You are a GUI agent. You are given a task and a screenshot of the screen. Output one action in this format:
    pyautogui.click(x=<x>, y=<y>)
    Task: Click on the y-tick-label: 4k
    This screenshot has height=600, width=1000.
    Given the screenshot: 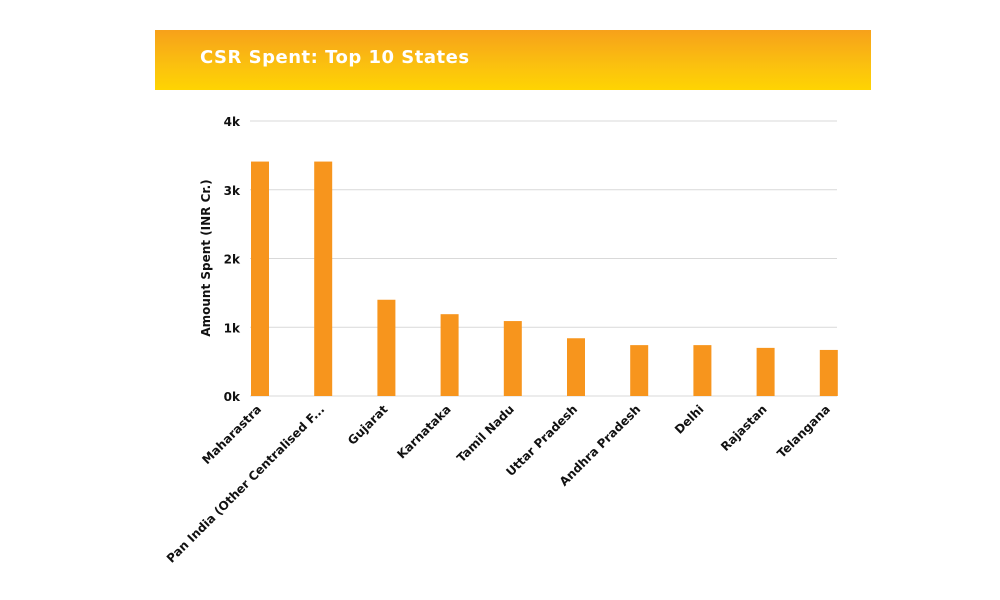 What is the action you would take?
    pyautogui.click(x=232, y=122)
    